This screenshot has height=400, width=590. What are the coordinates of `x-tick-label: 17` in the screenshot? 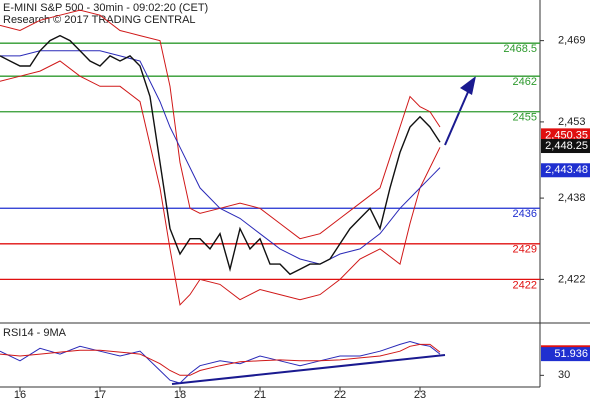 It's located at (100, 394).